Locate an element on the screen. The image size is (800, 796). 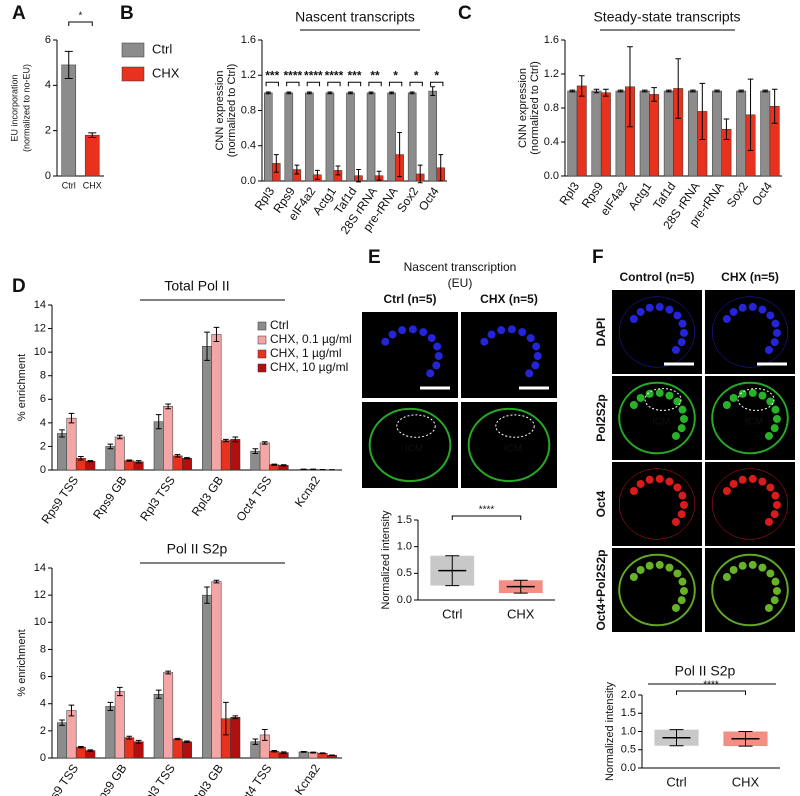
y-tick-label: 4 is located at coordinates (43, 423).